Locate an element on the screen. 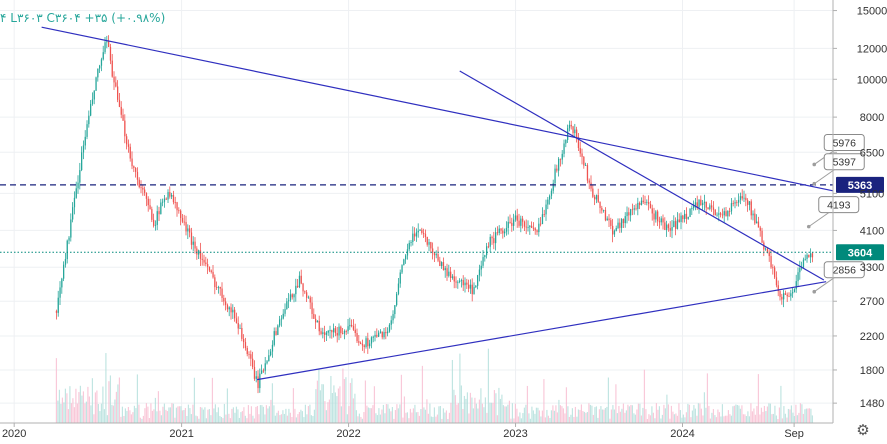 The image size is (887, 444). y-tick-label: 12000 is located at coordinates (872, 49).